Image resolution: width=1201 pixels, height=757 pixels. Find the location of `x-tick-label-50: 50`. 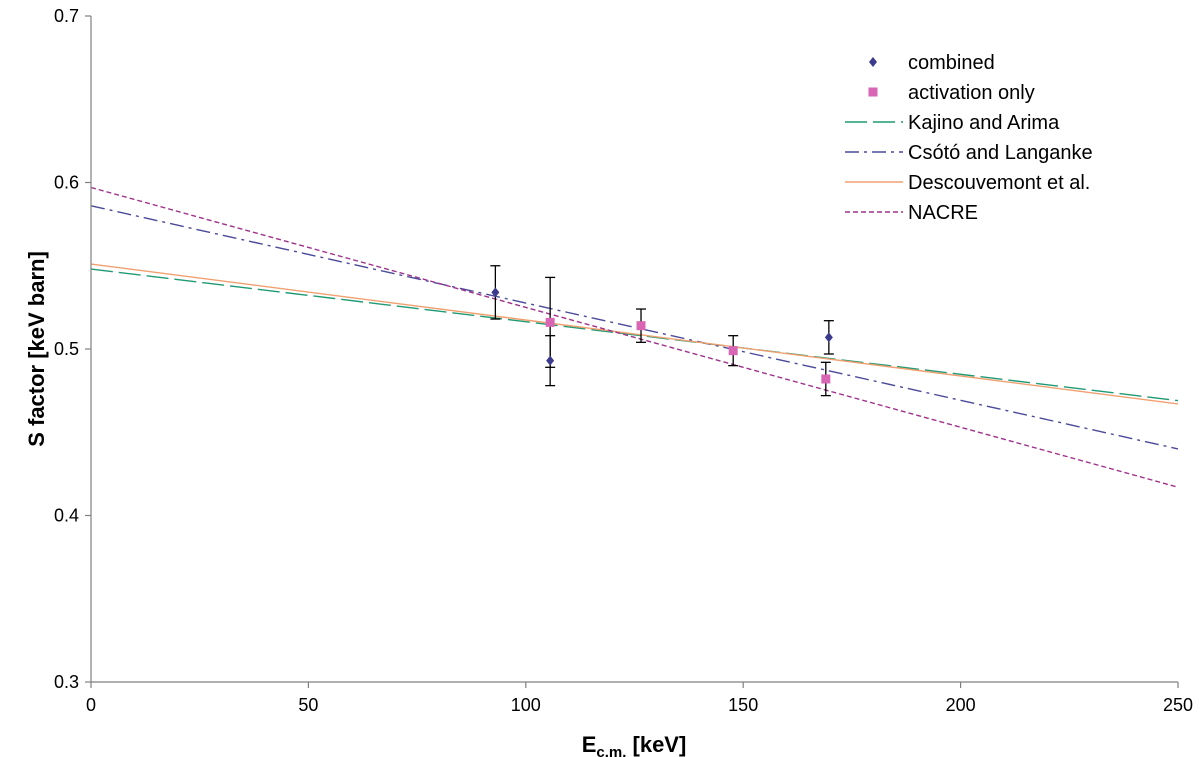

x-tick-label-50: 50 is located at coordinates (308, 705).